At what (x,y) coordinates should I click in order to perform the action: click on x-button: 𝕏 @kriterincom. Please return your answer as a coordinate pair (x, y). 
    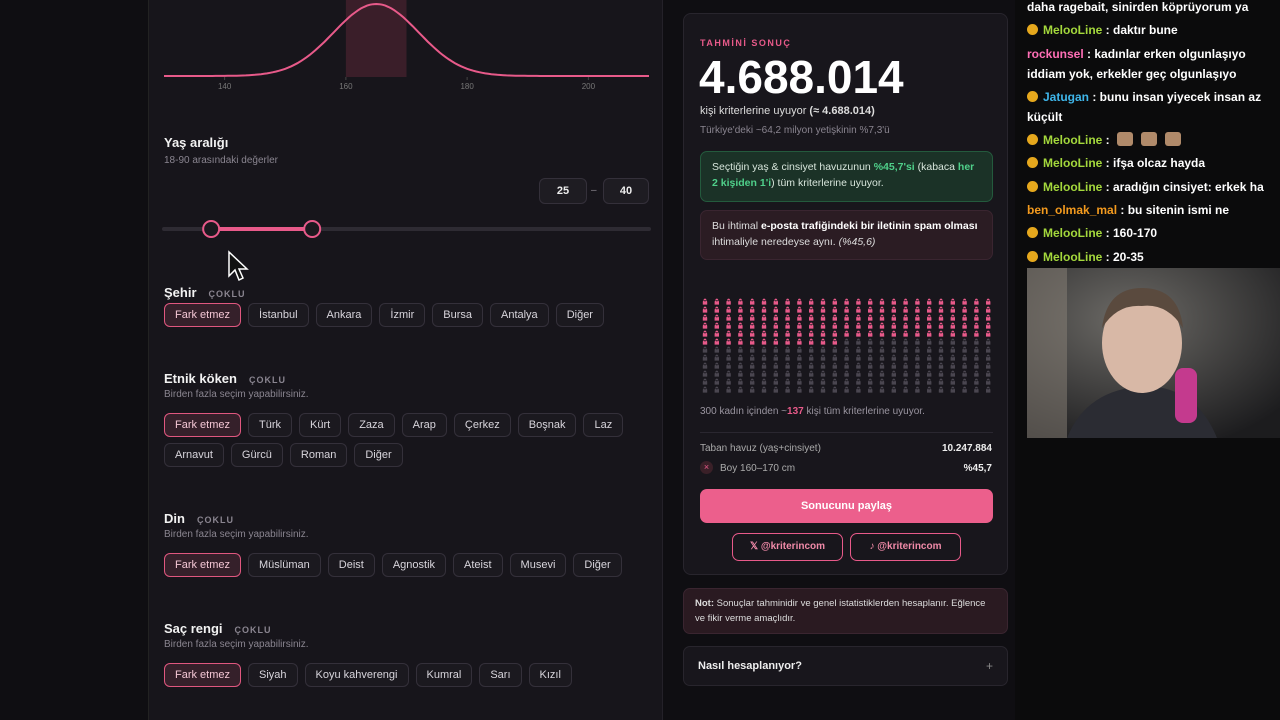
    Looking at the image, I should click on (787, 547).